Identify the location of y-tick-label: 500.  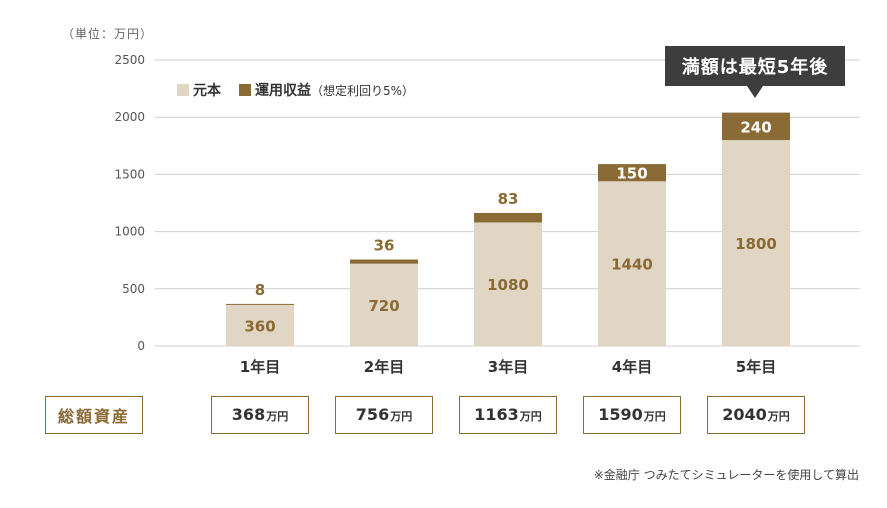
(133, 289).